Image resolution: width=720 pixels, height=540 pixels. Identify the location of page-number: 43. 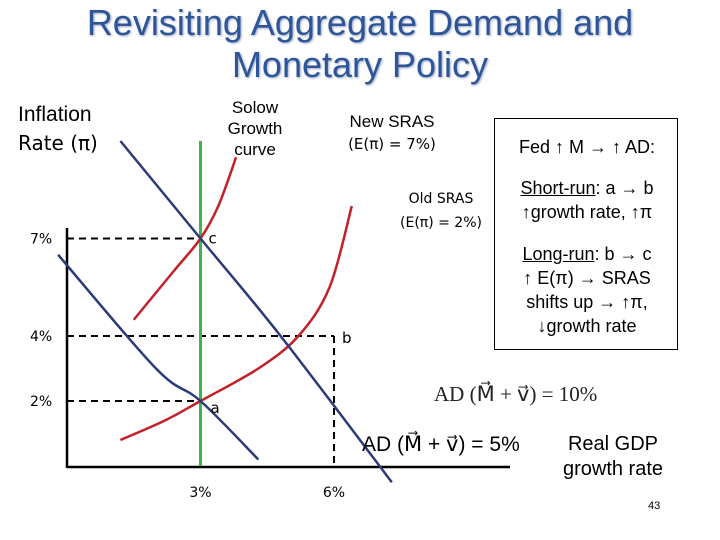
(654, 506).